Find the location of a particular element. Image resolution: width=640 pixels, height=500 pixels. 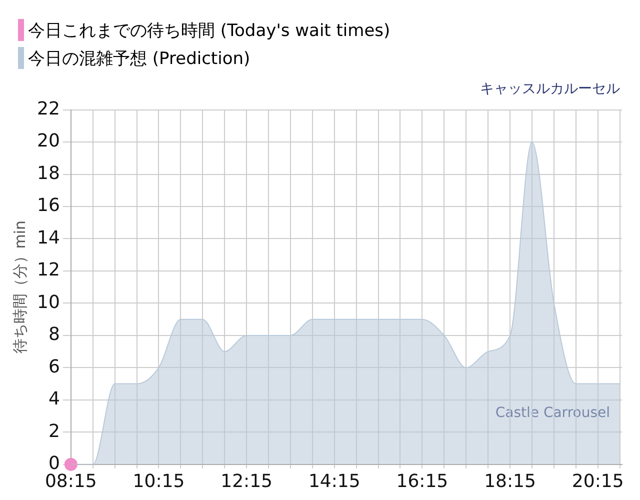

x-tick-label: 12:15 is located at coordinates (246, 481).